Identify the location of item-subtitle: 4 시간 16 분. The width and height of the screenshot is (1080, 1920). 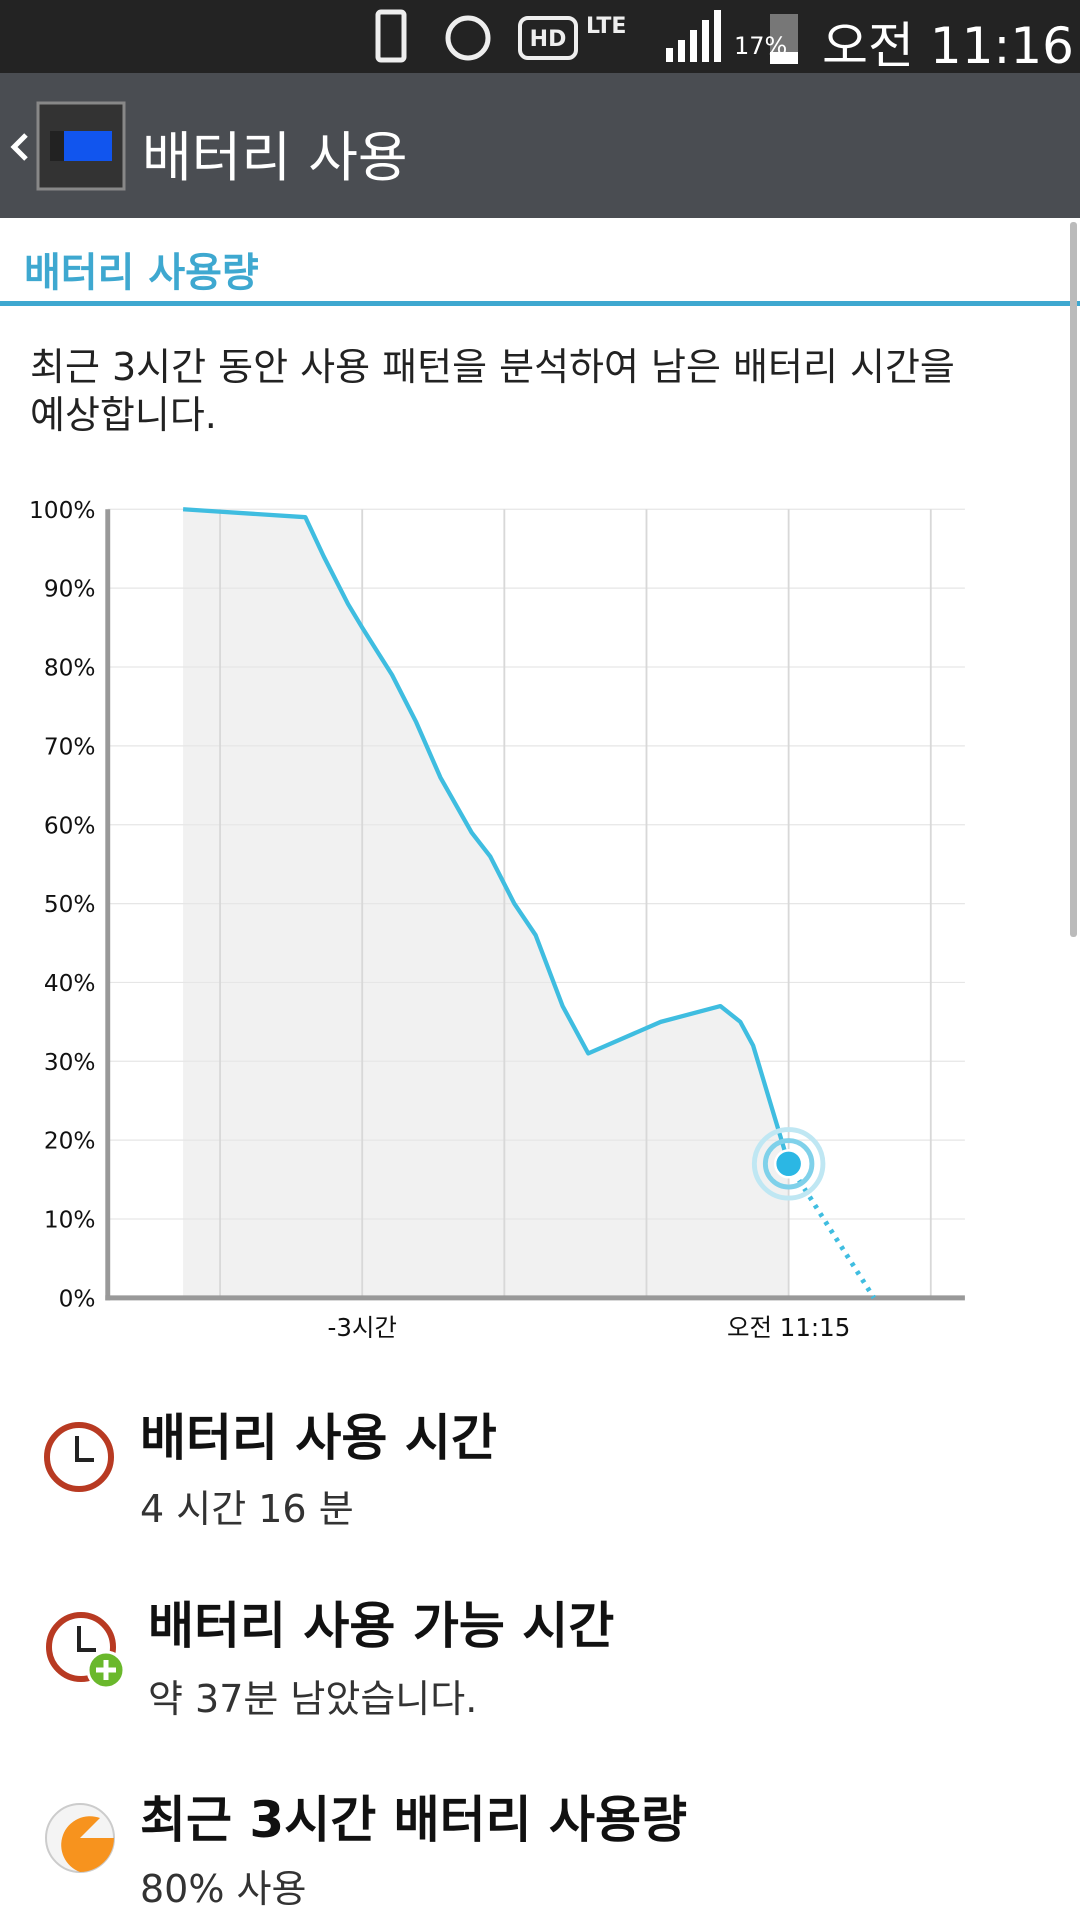
(247, 1509).